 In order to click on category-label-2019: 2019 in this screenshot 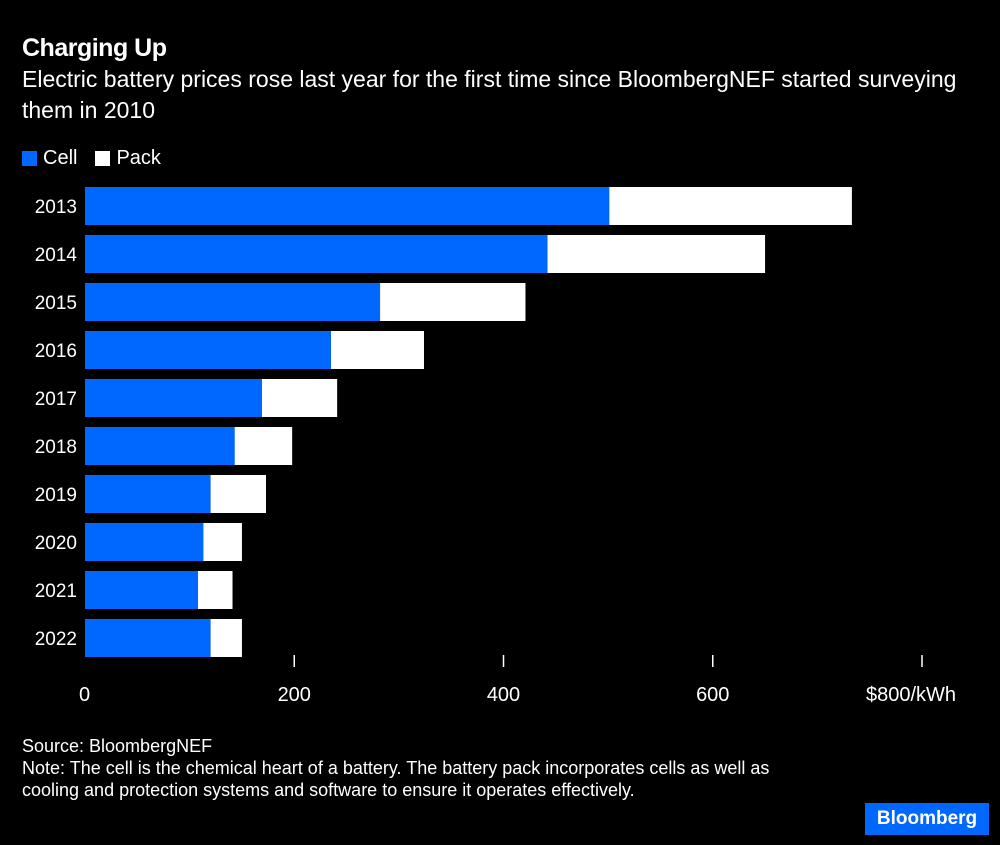, I will do `click(56, 495)`.